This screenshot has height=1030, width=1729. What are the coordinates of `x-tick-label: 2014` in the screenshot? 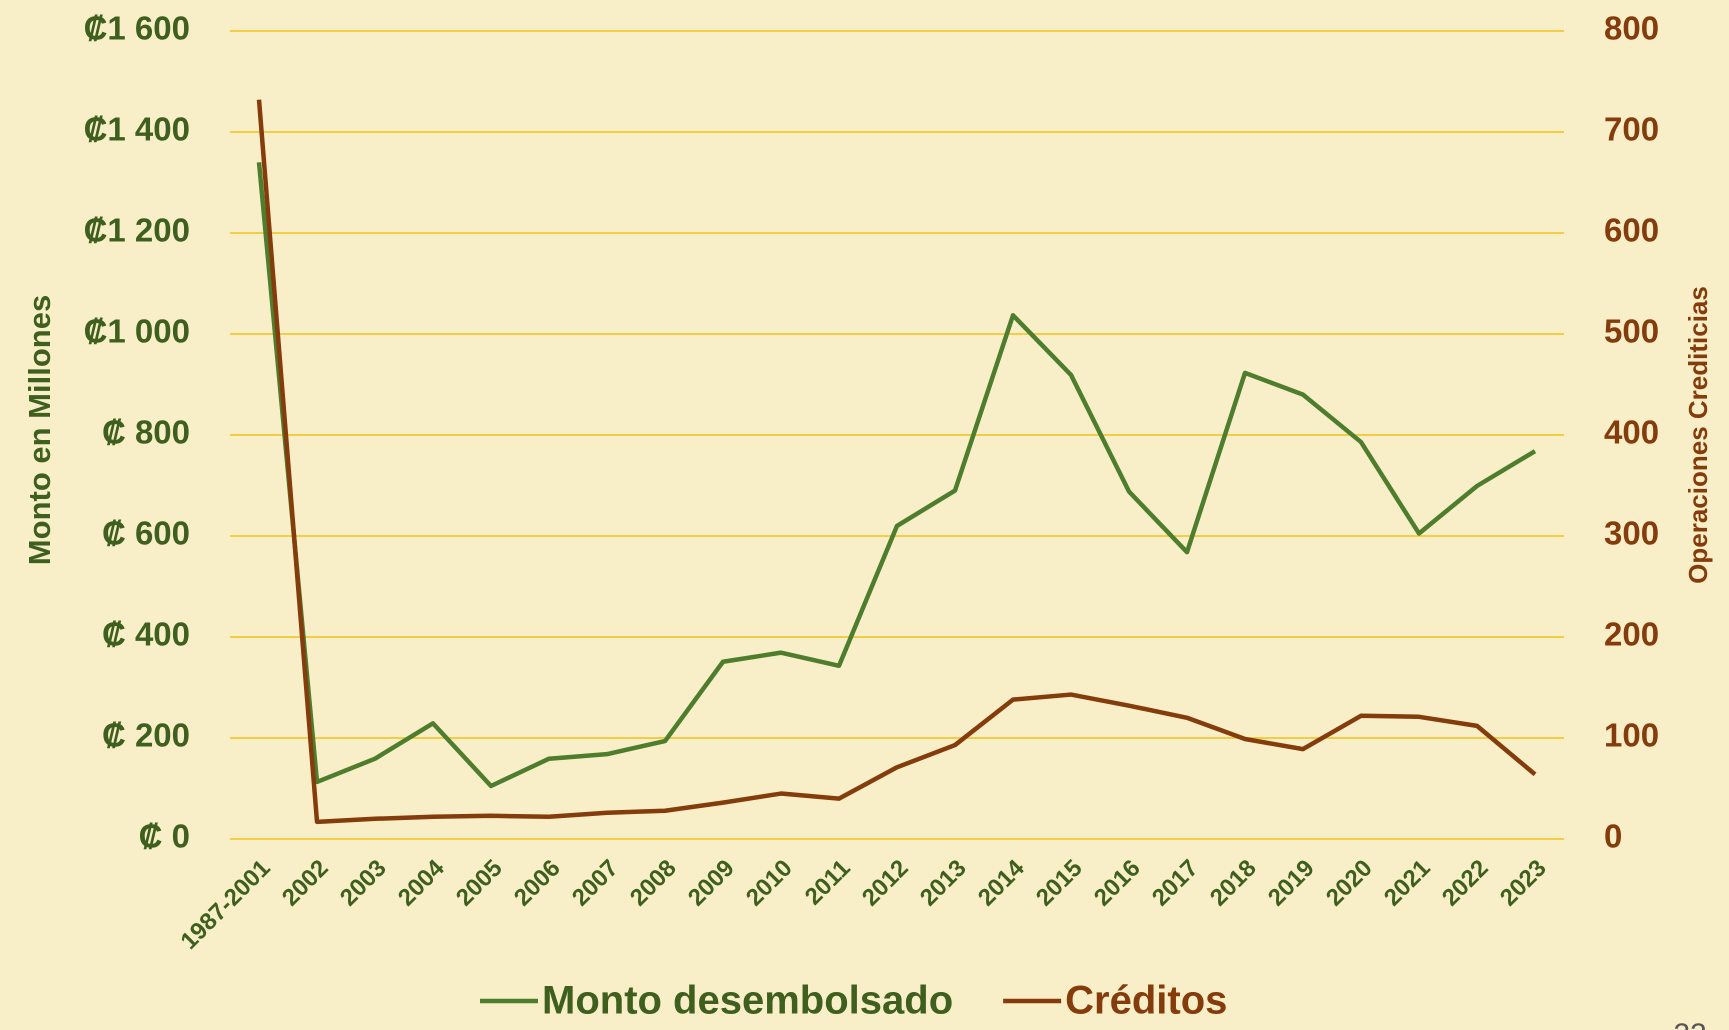 It's located at (1001, 882).